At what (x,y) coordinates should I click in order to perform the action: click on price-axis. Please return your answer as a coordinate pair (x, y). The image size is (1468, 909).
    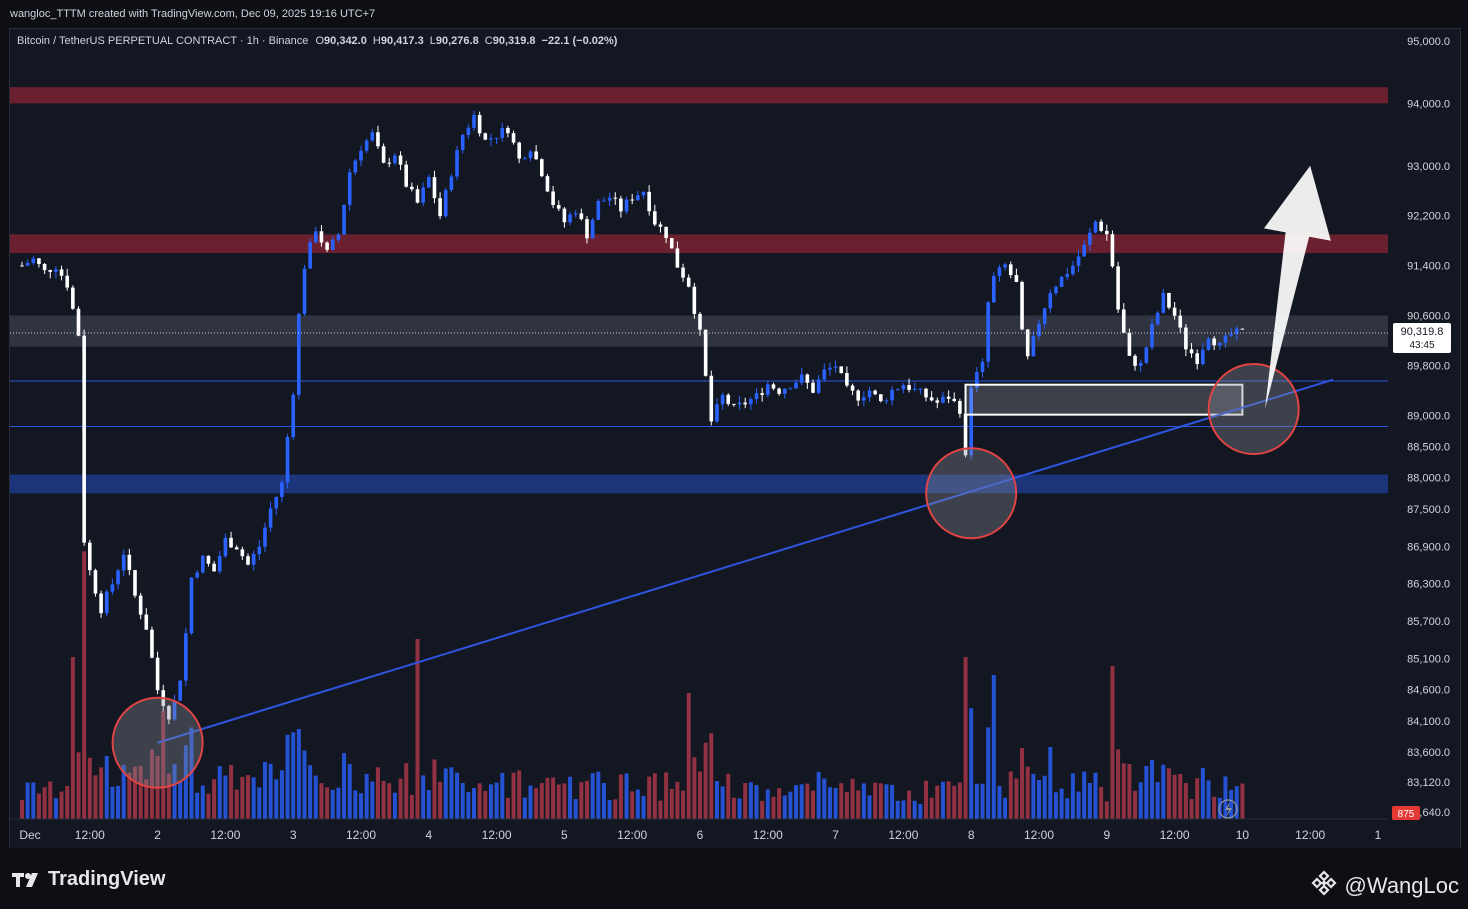
    Looking at the image, I should click on (1424, 439).